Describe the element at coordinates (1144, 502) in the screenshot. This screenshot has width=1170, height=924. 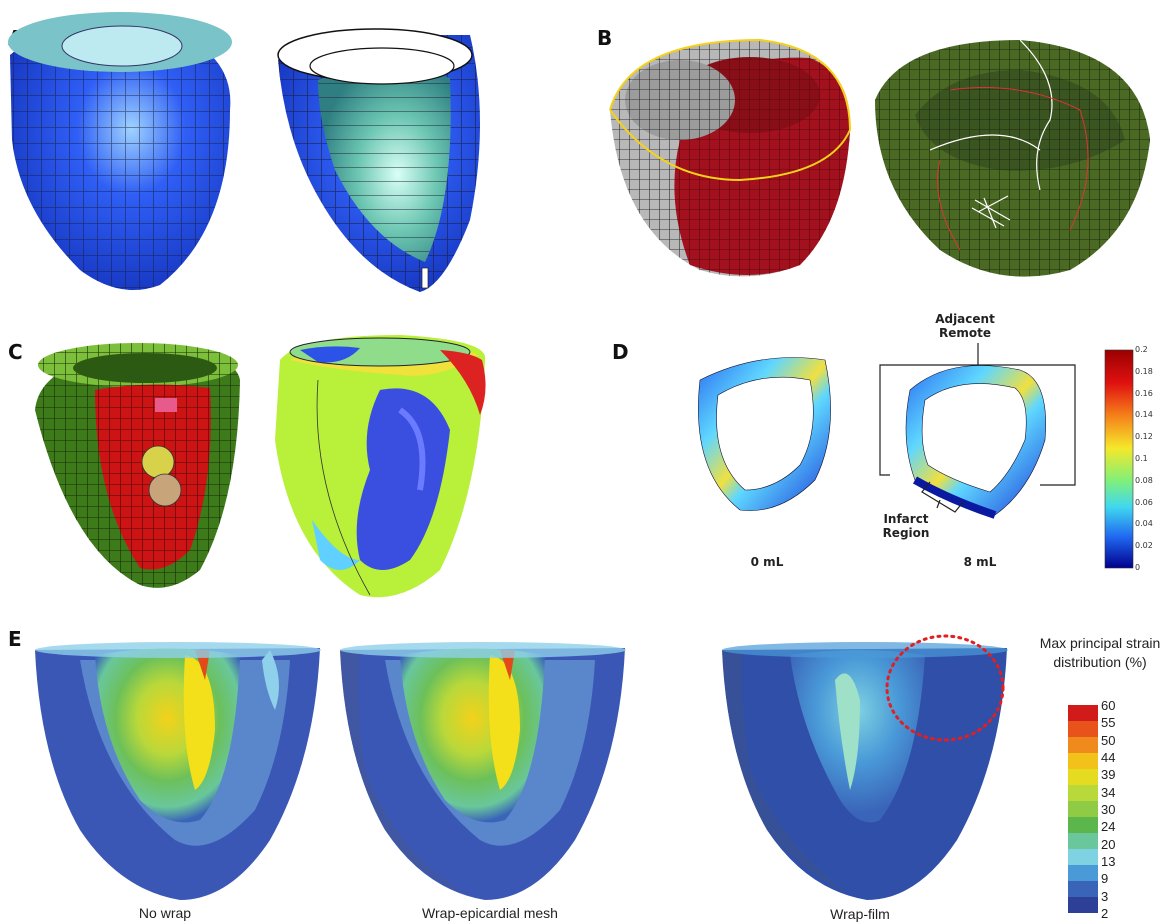
I see `colorbar-tick: 0.06` at that location.